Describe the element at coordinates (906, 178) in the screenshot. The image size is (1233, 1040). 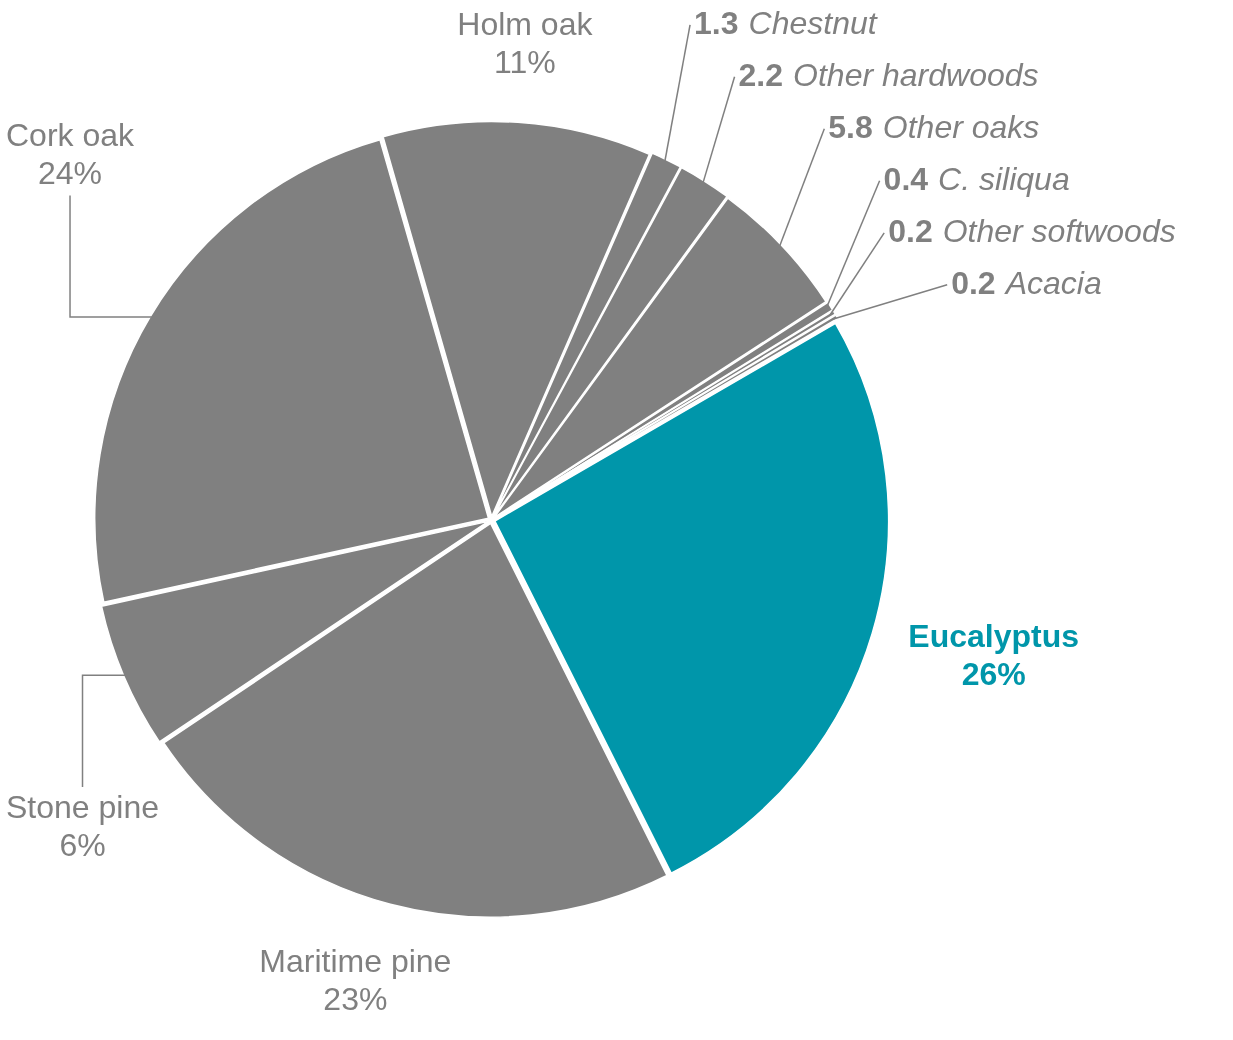
I see `data-label: 0.4` at that location.